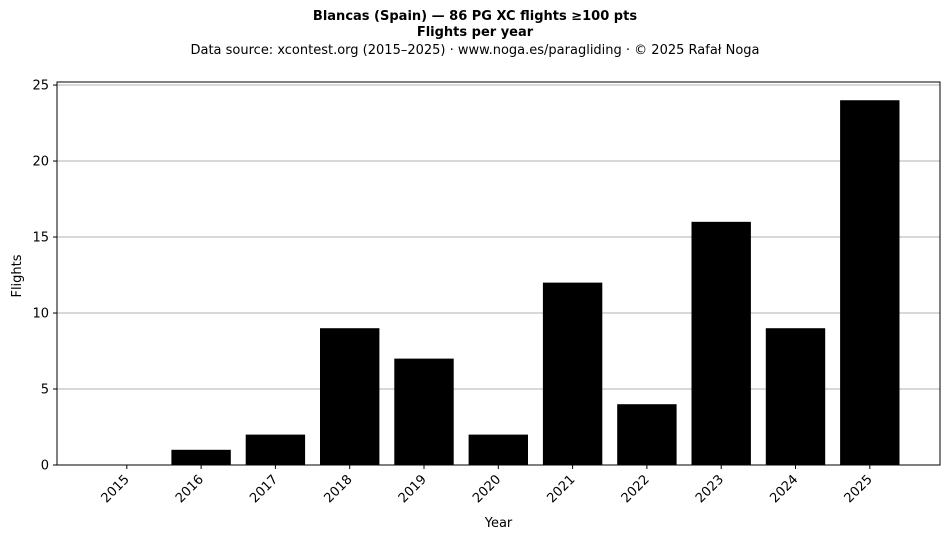  What do you see at coordinates (636, 489) in the screenshot?
I see `x-tick-label: 2022` at bounding box center [636, 489].